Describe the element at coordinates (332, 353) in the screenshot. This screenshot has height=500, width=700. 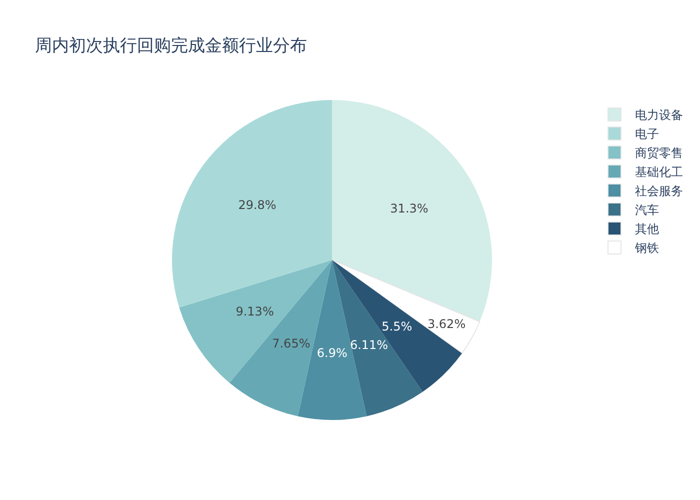
I see `data-label: 6.9%` at that location.